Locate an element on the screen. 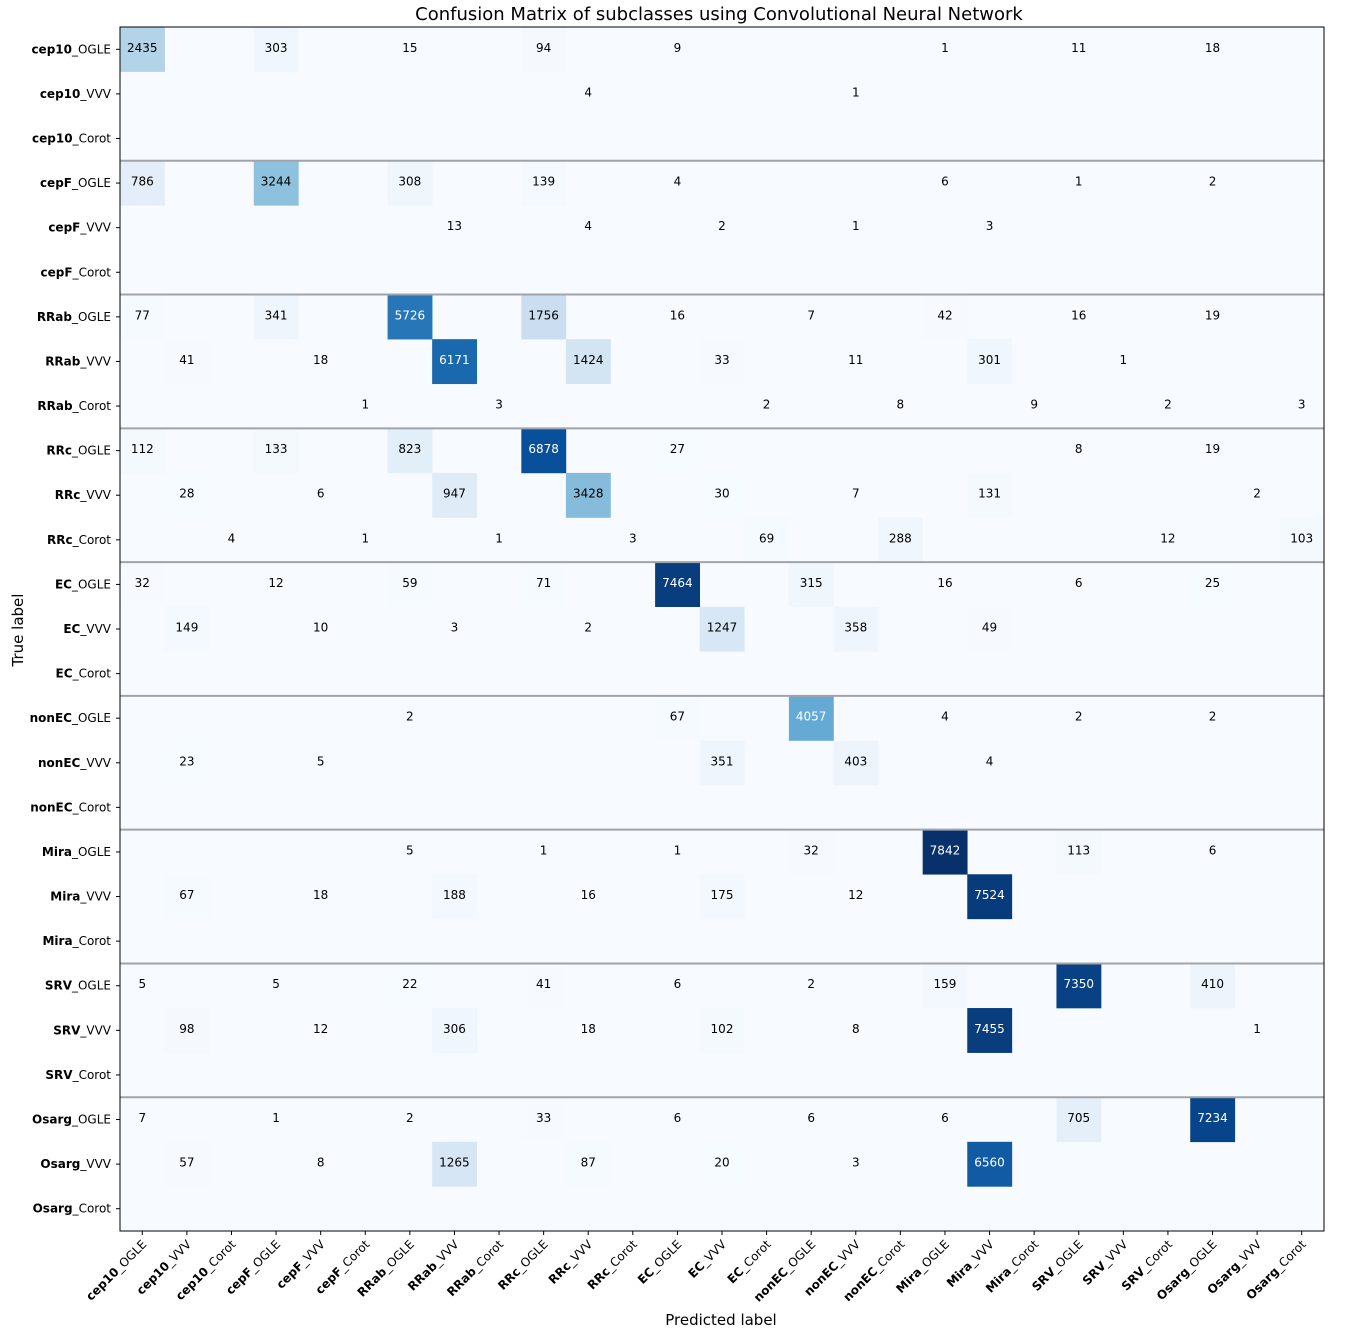 The width and height of the screenshot is (1345, 1333). cell-value-label: 25 is located at coordinates (1212, 583).